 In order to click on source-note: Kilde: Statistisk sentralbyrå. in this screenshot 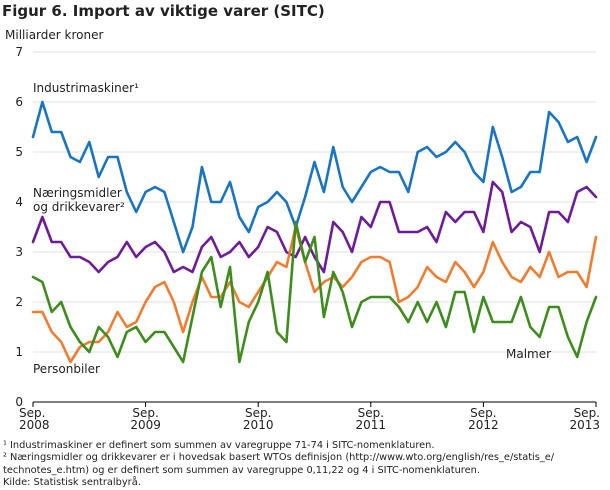, I will do `click(72, 483)`.